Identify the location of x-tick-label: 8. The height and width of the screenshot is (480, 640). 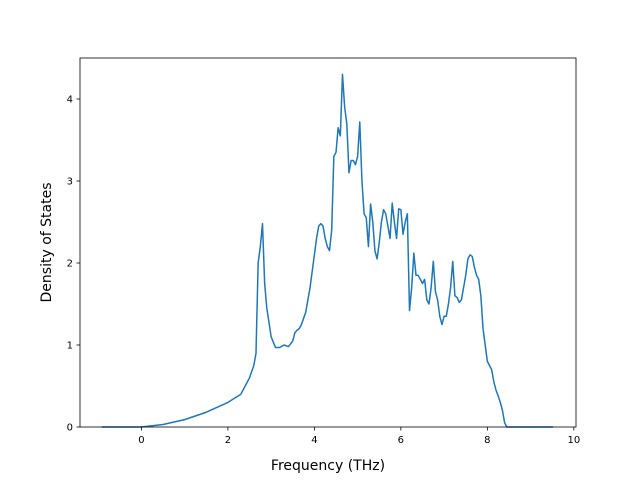
(487, 440).